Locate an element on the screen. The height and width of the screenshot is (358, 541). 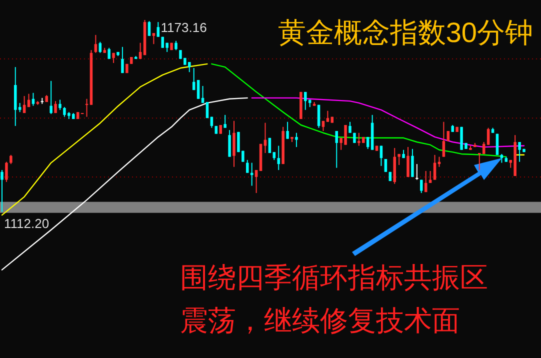
annotation: 1173.16 is located at coordinates (183, 27).